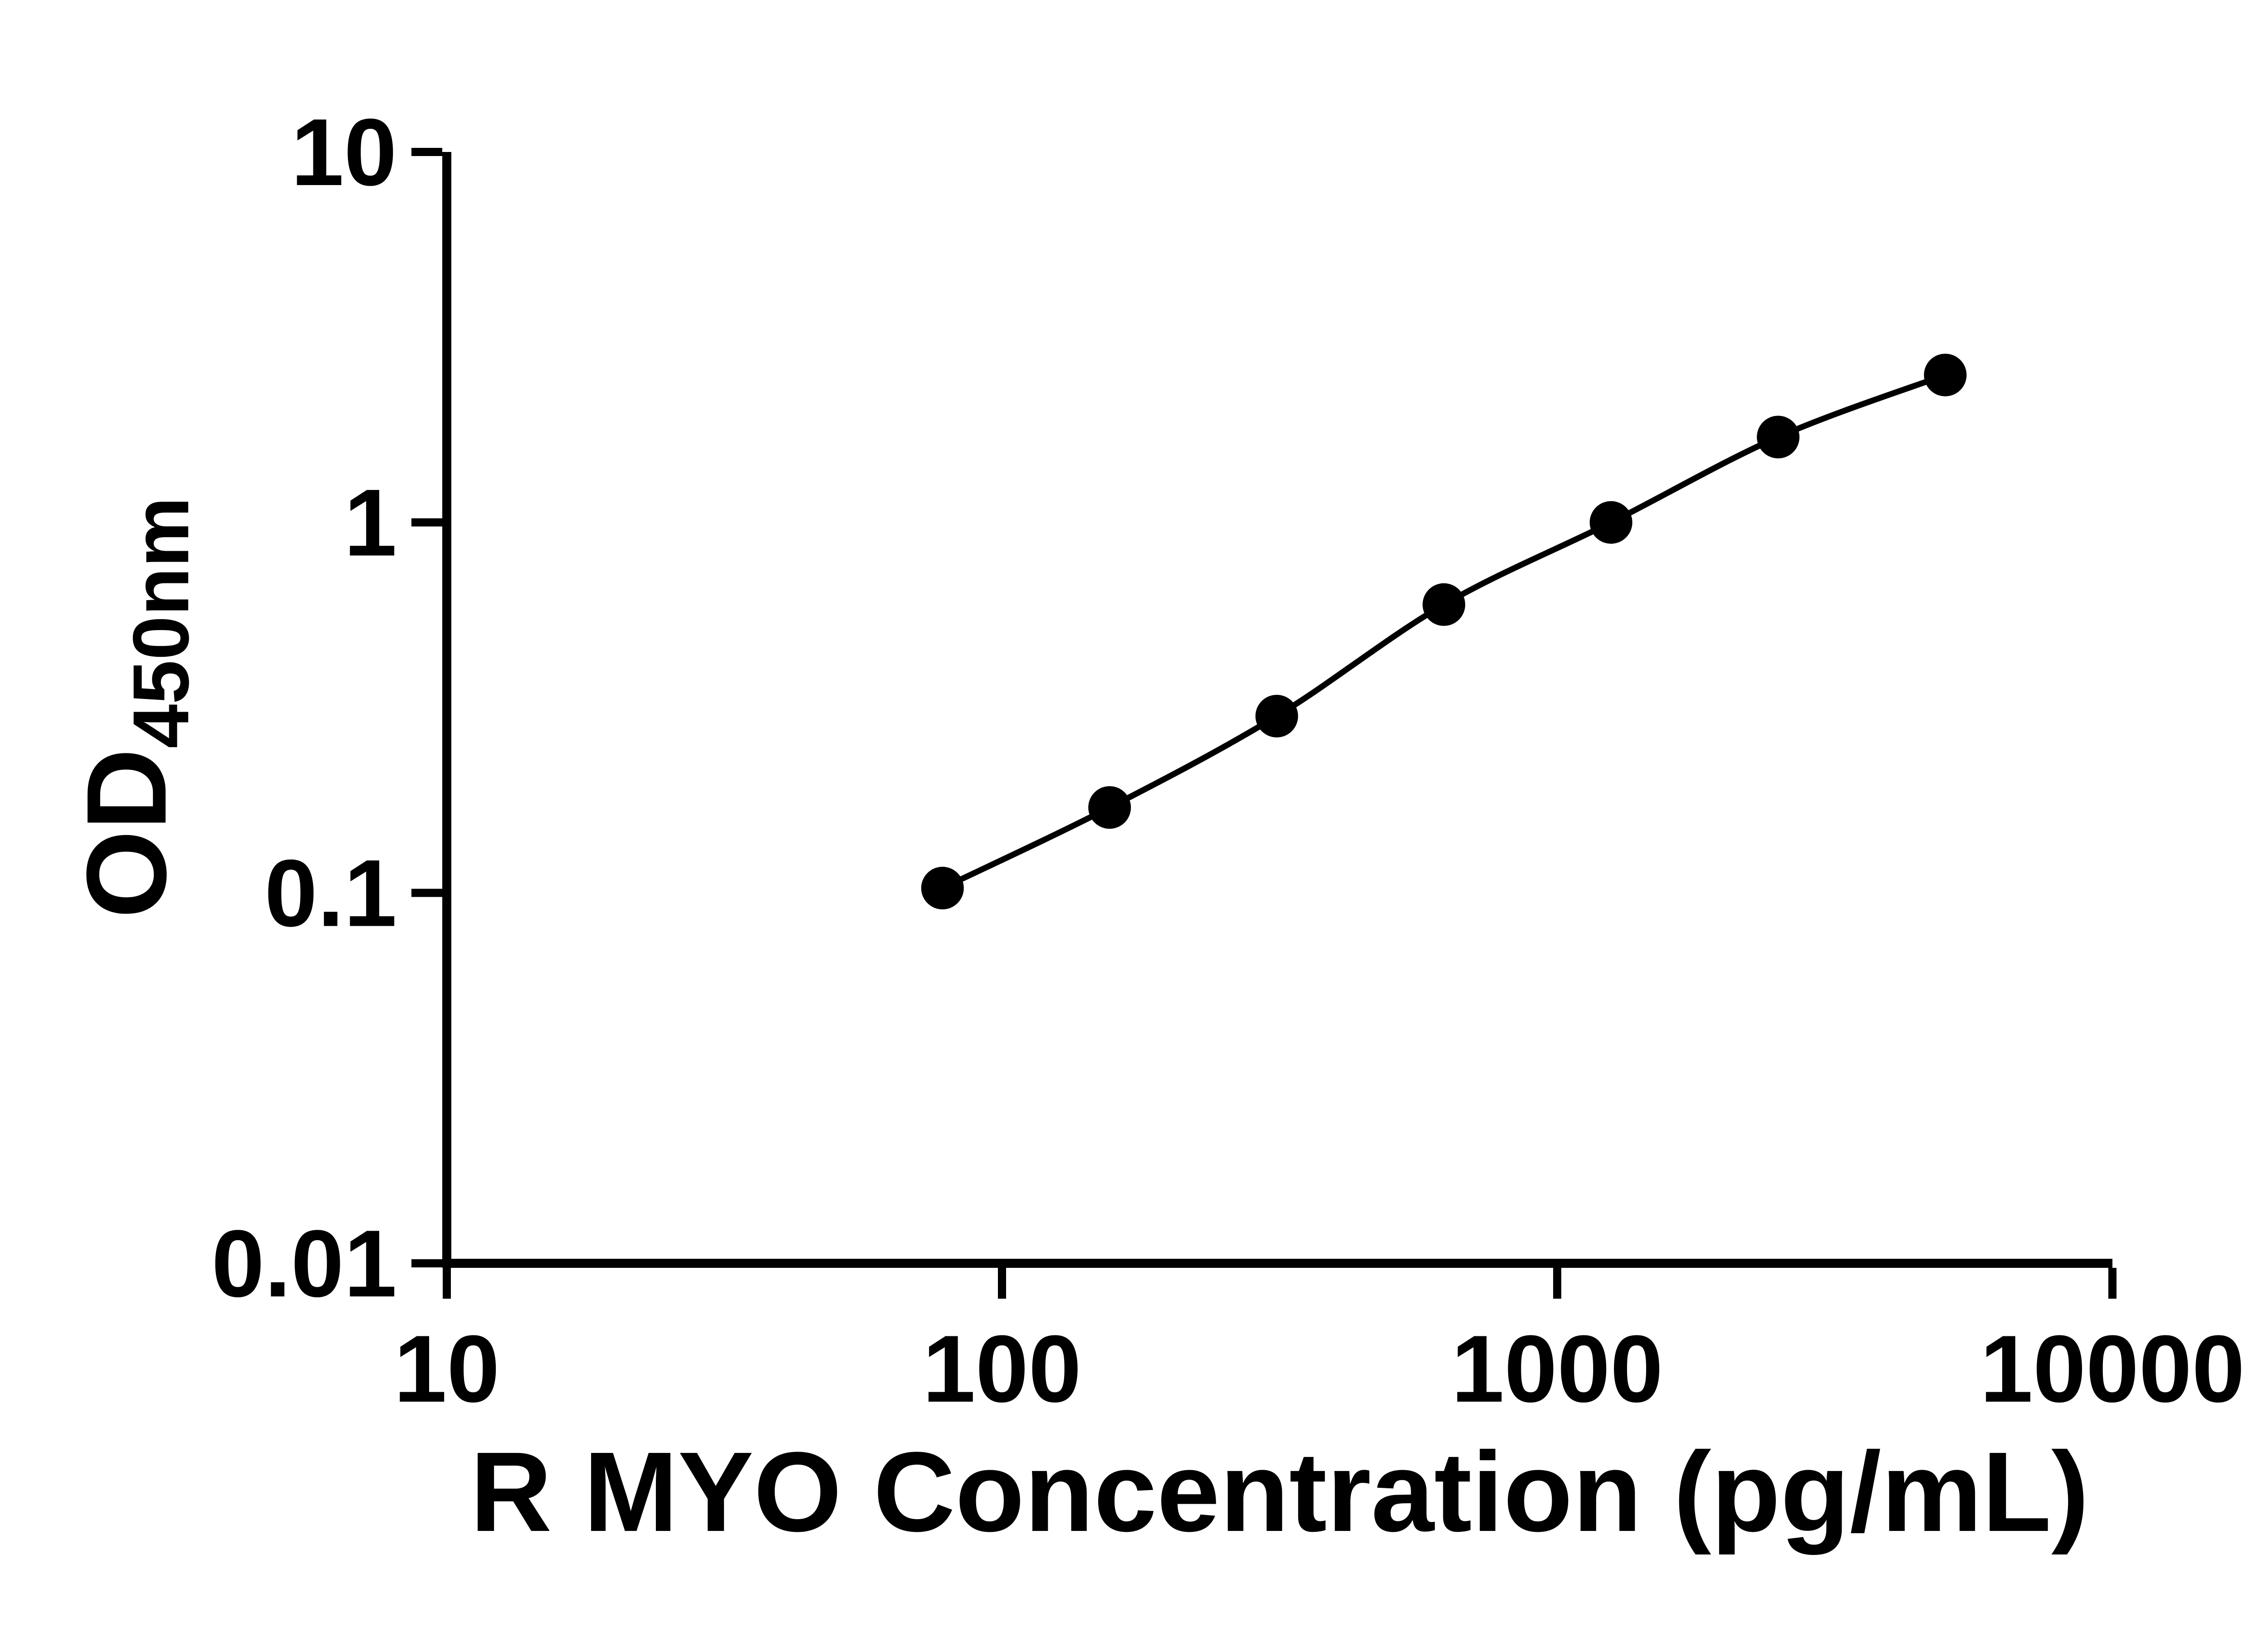 Image resolution: width=2268 pixels, height=1633 pixels. What do you see at coordinates (1557, 1368) in the screenshot?
I see `x-tick-label: 1000` at bounding box center [1557, 1368].